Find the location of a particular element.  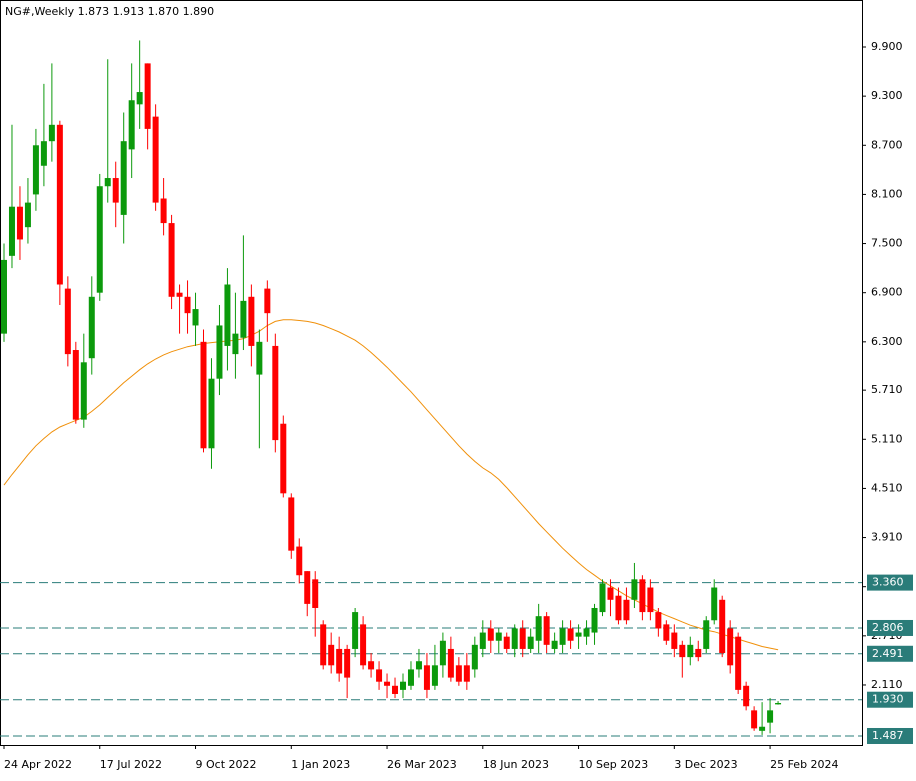

x-tick-label: 24 Apr 2022 is located at coordinates (38, 764).